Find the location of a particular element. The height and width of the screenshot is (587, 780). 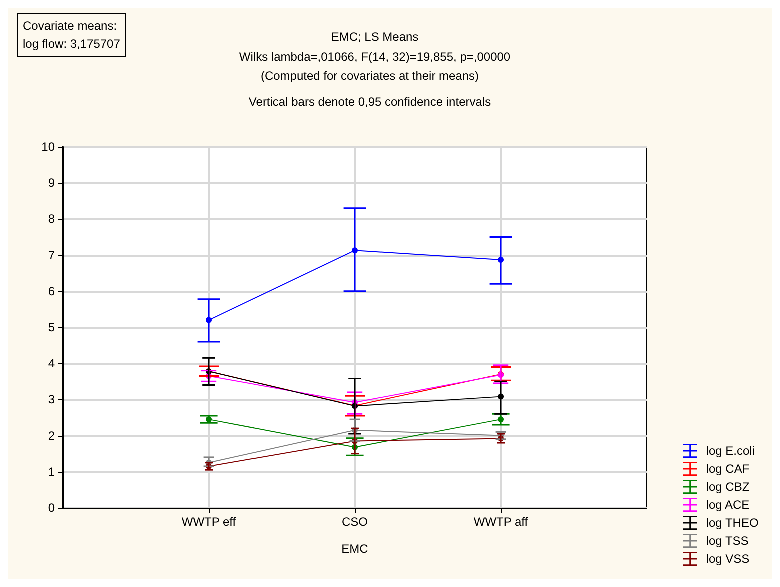

y-tick-label: 1 is located at coordinates (52, 471).